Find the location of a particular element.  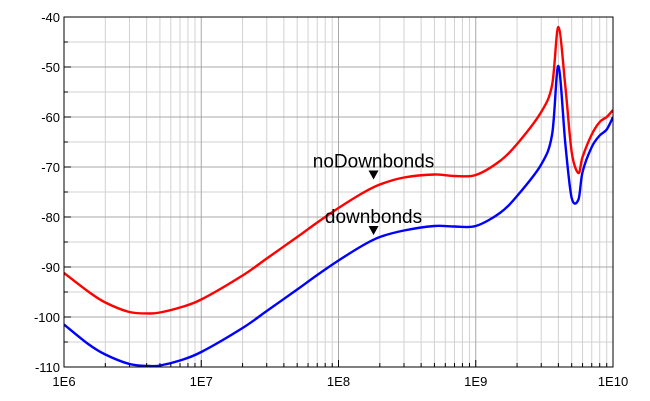

annotation-label: downbonds is located at coordinates (373, 217).